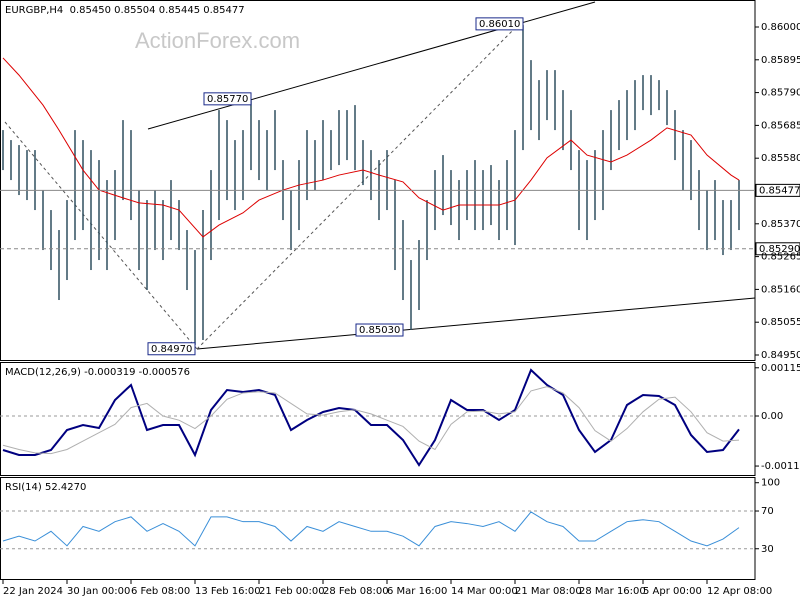 This screenshot has height=600, width=800. I want to click on level-label: 0.85477, so click(779, 190).